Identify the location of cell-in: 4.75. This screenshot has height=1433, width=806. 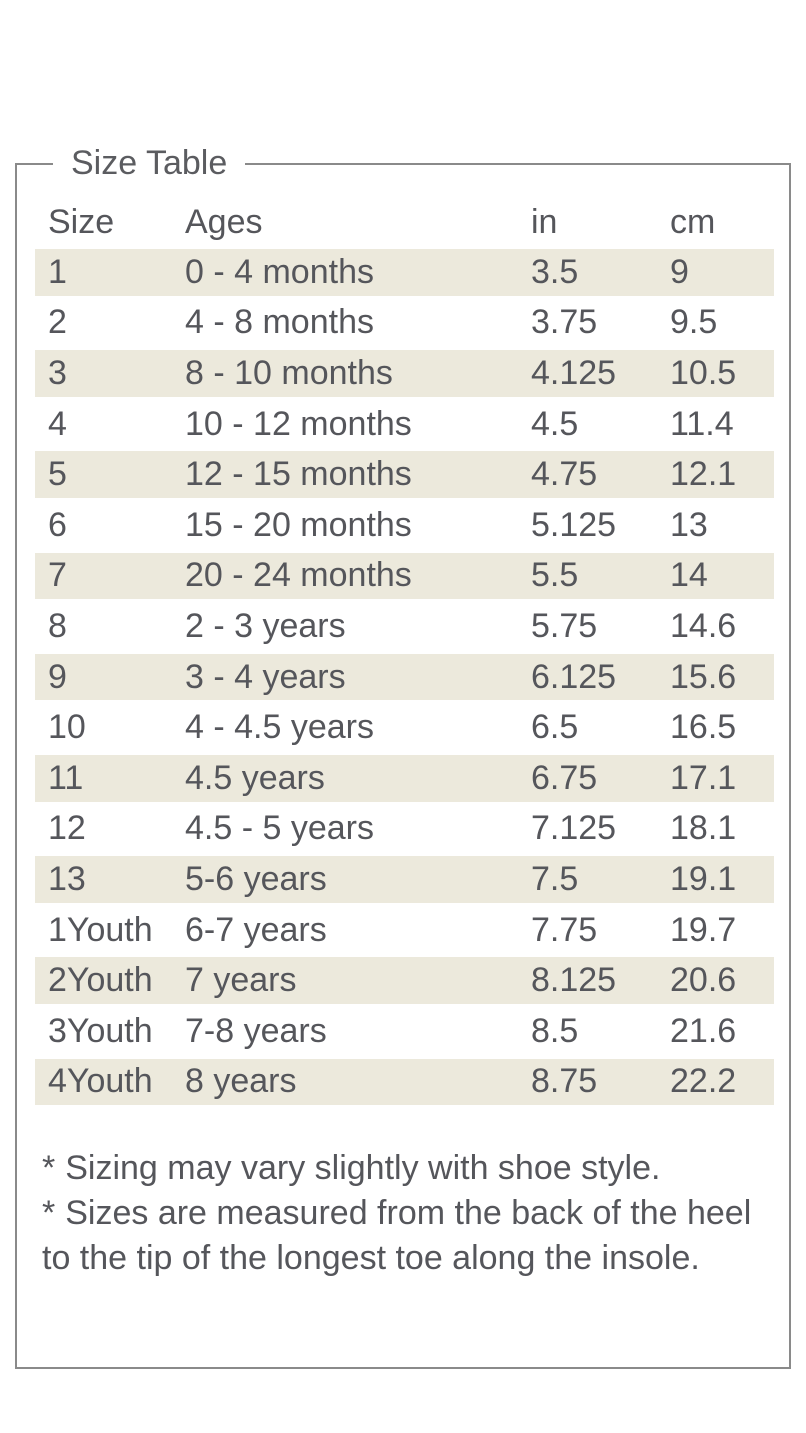
(564, 474).